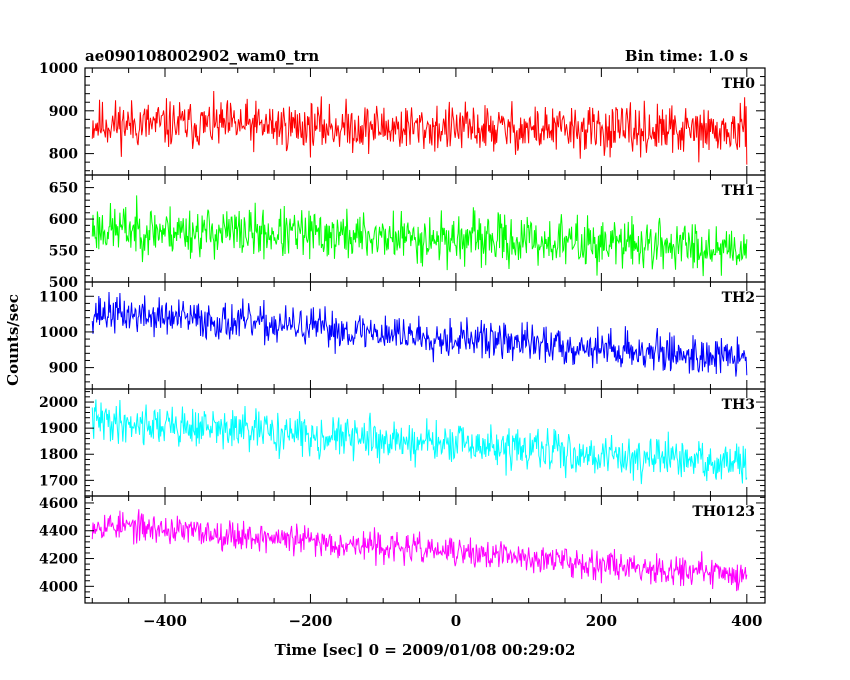  Describe the element at coordinates (456, 621) in the screenshot. I see `x-tick-label: 0` at that location.